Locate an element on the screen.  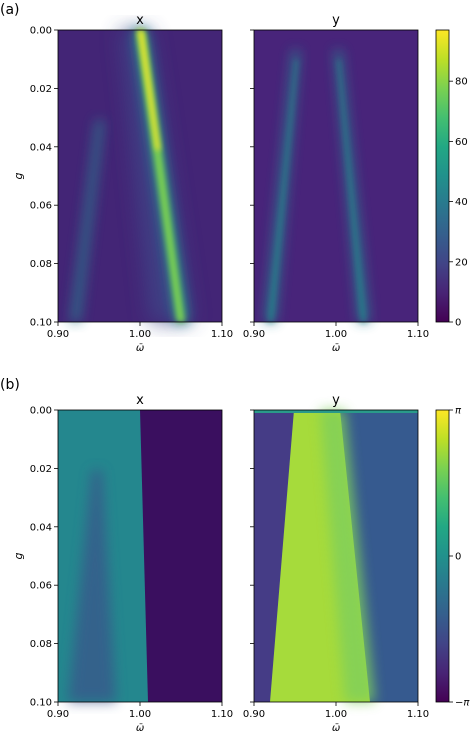
colorbar-tick-label: 20 is located at coordinates (461, 262).